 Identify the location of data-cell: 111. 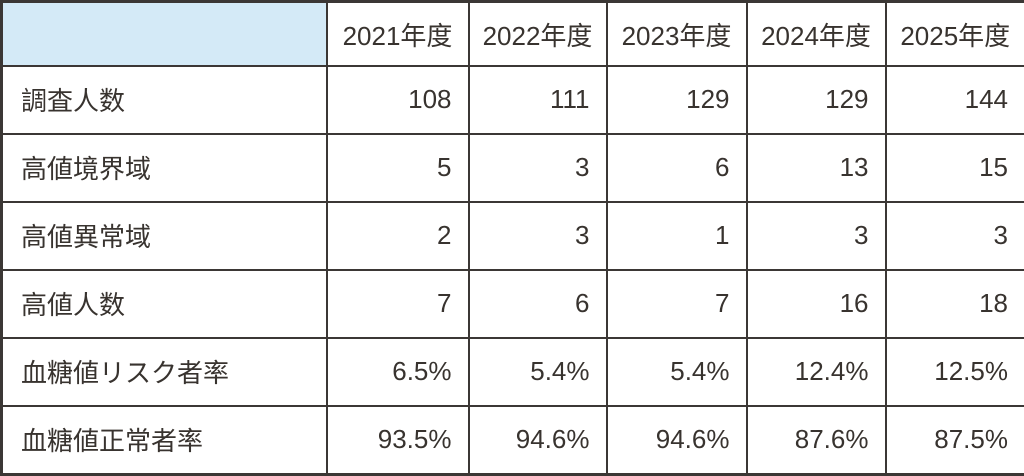
(537, 100).